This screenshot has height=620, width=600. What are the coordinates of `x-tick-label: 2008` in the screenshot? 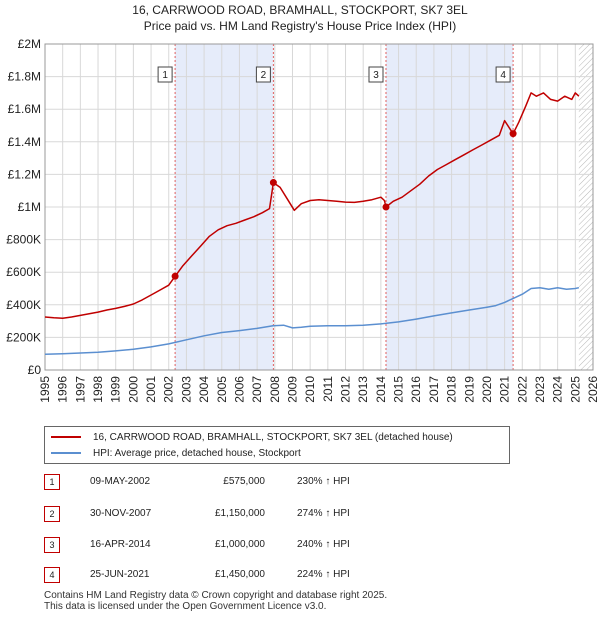 It's located at (275, 389).